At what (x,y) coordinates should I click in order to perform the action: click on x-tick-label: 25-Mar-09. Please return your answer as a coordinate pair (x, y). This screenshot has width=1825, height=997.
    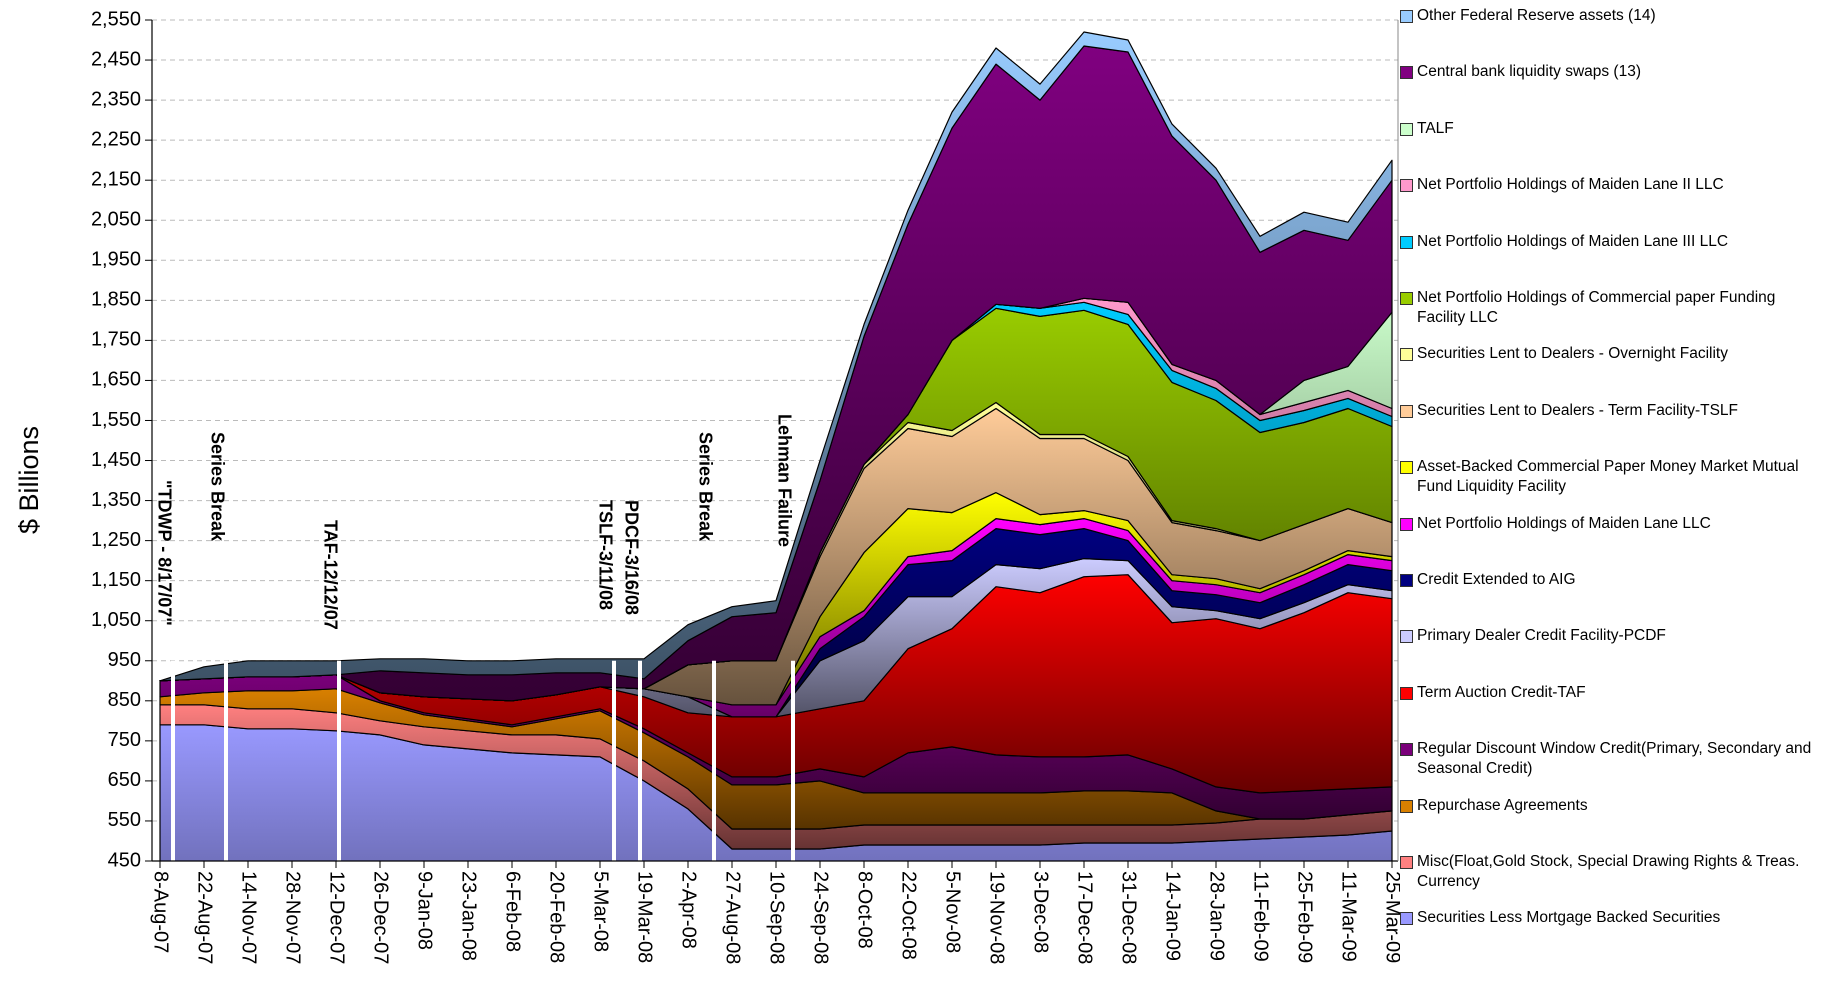
    Looking at the image, I should click on (1391, 917).